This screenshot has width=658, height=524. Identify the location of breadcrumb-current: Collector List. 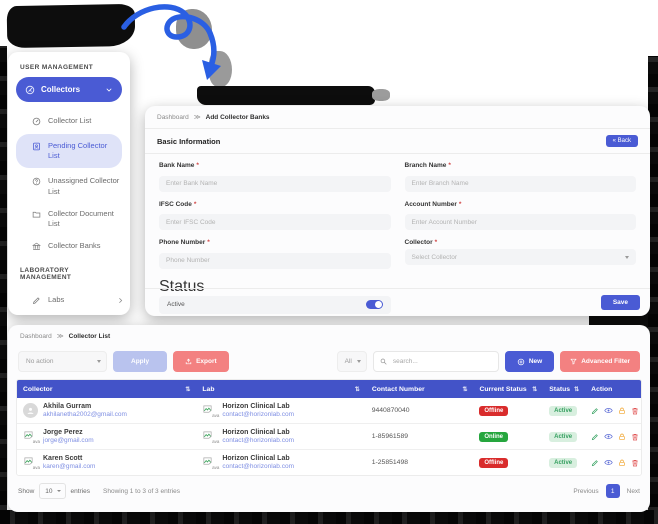
(89, 336).